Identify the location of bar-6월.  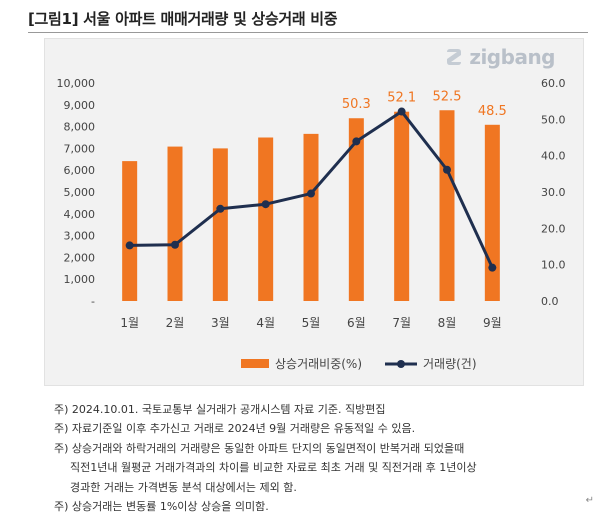
(356, 209).